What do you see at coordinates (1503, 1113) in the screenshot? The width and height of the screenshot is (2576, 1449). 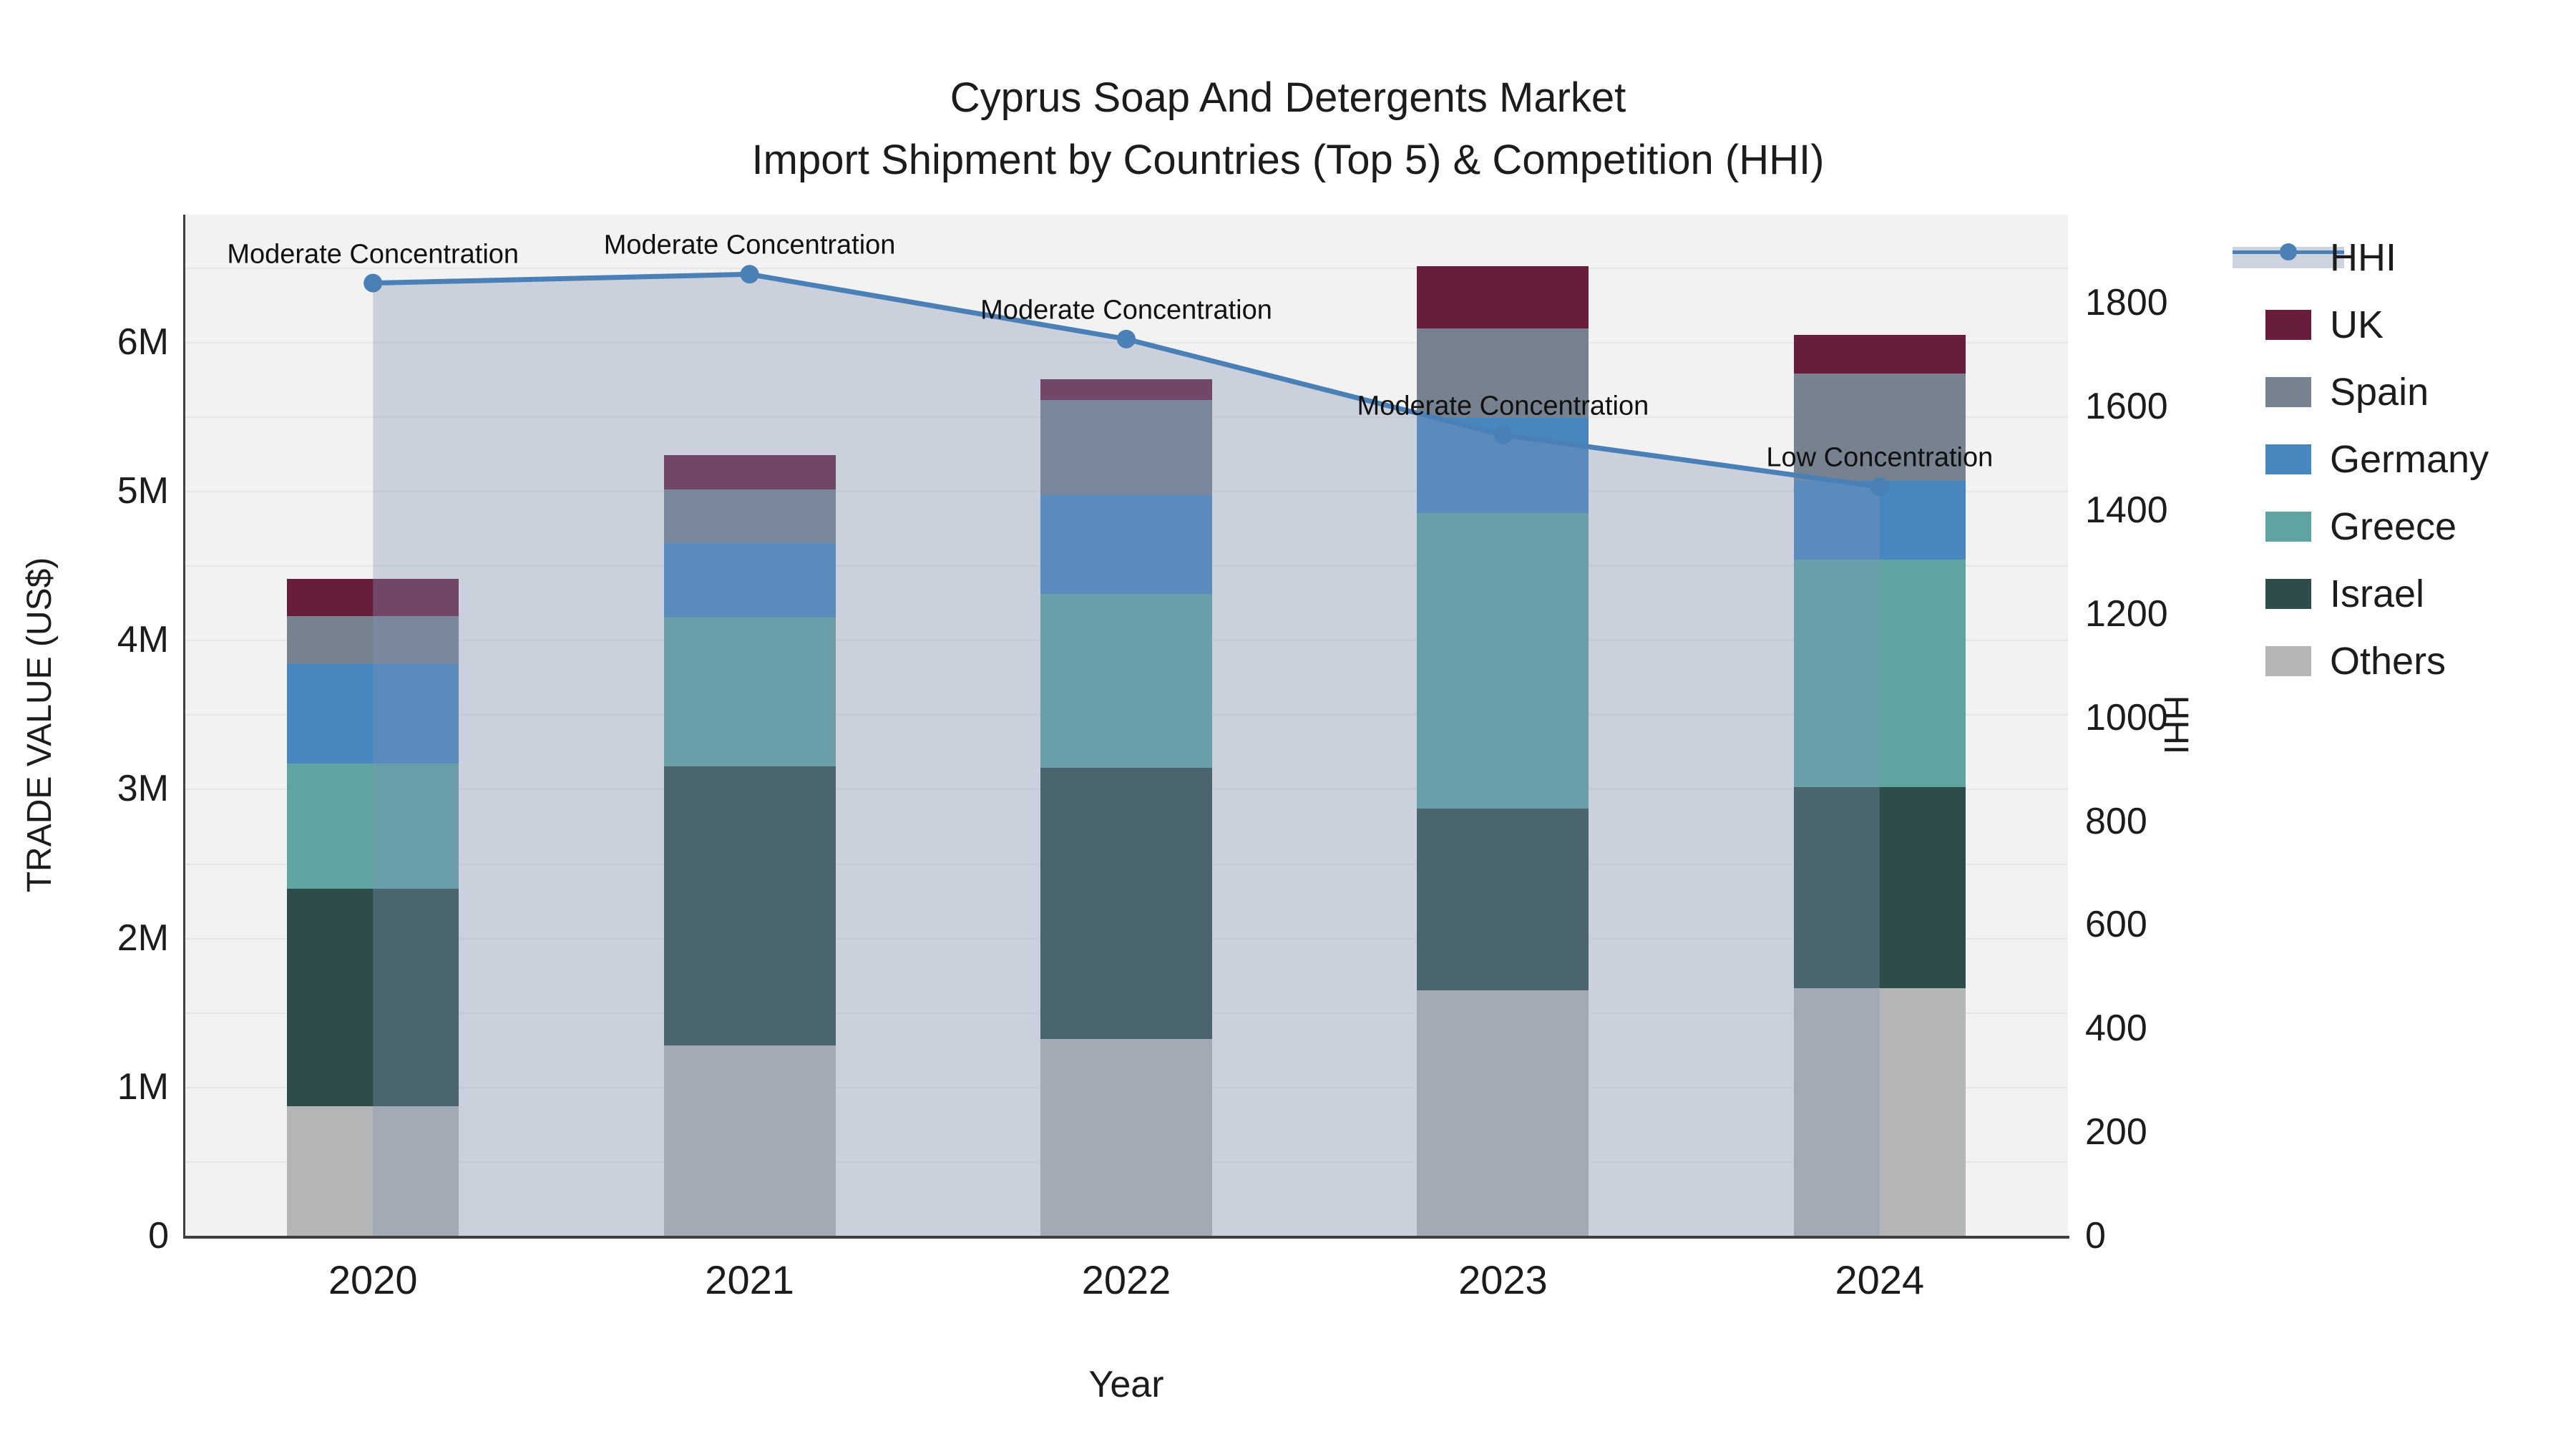 I see `bar-2023-others` at bounding box center [1503, 1113].